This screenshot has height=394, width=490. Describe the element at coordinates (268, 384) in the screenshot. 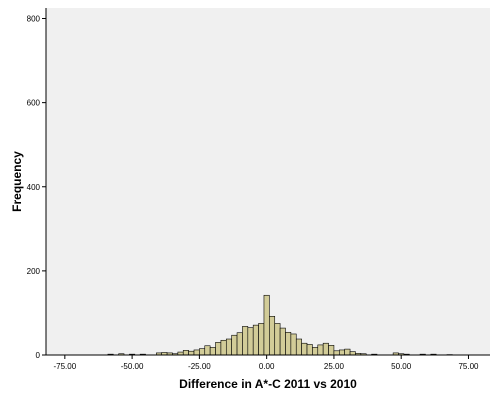

I see `x-axis-title: Difference in A*-C 2011 vs 2010` at that location.